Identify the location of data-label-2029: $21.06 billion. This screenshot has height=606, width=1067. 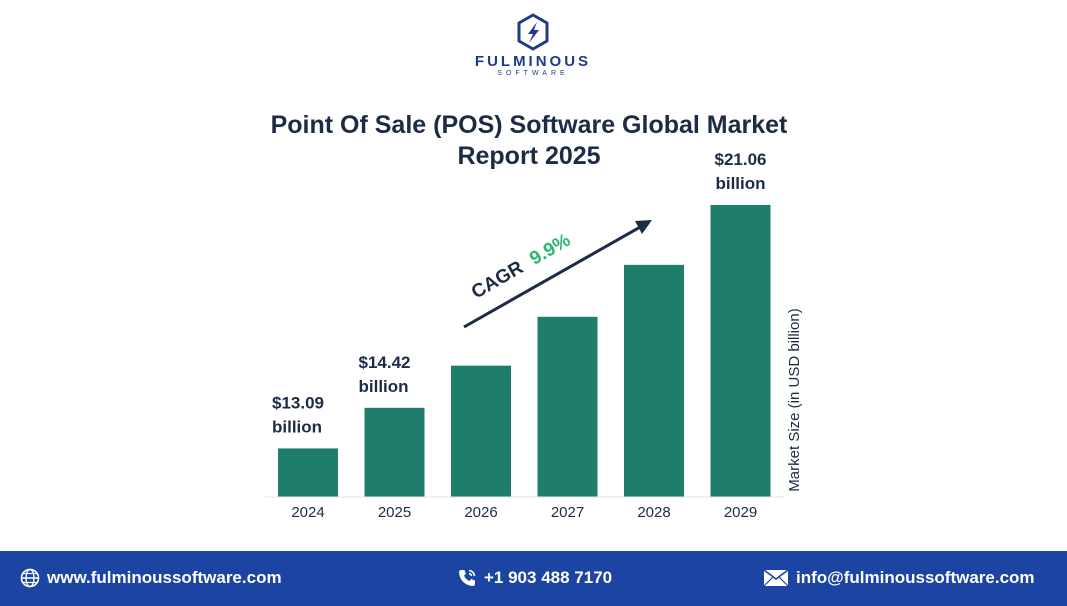
(741, 171).